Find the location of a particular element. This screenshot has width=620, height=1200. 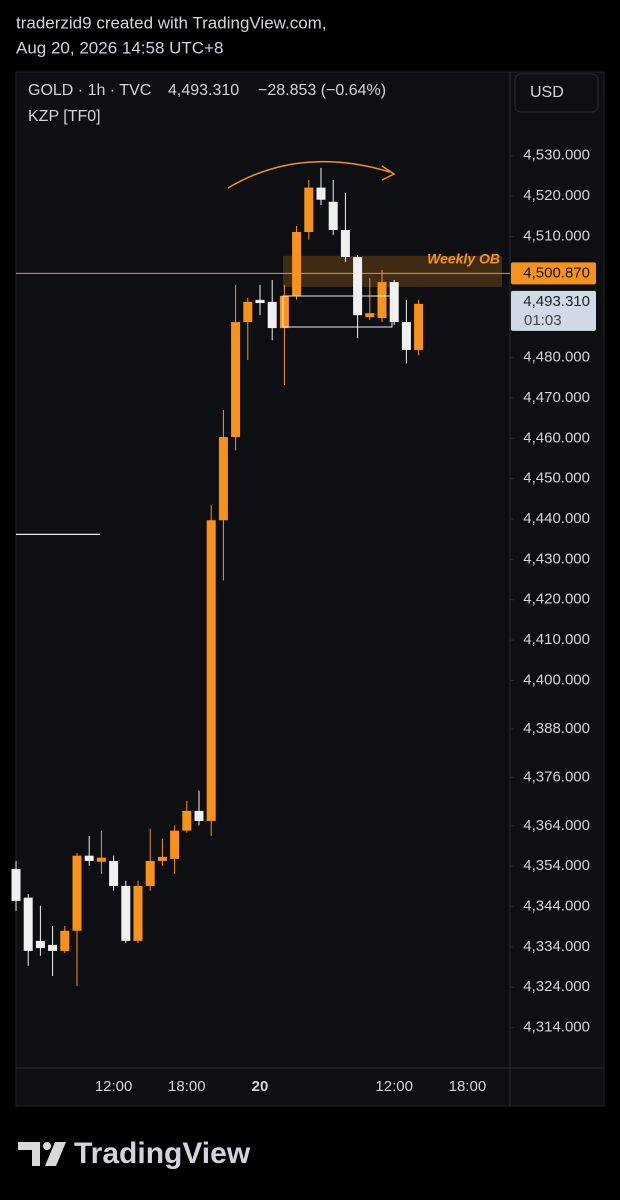

symbol: GOLD · 1h · TVC is located at coordinates (89, 90).